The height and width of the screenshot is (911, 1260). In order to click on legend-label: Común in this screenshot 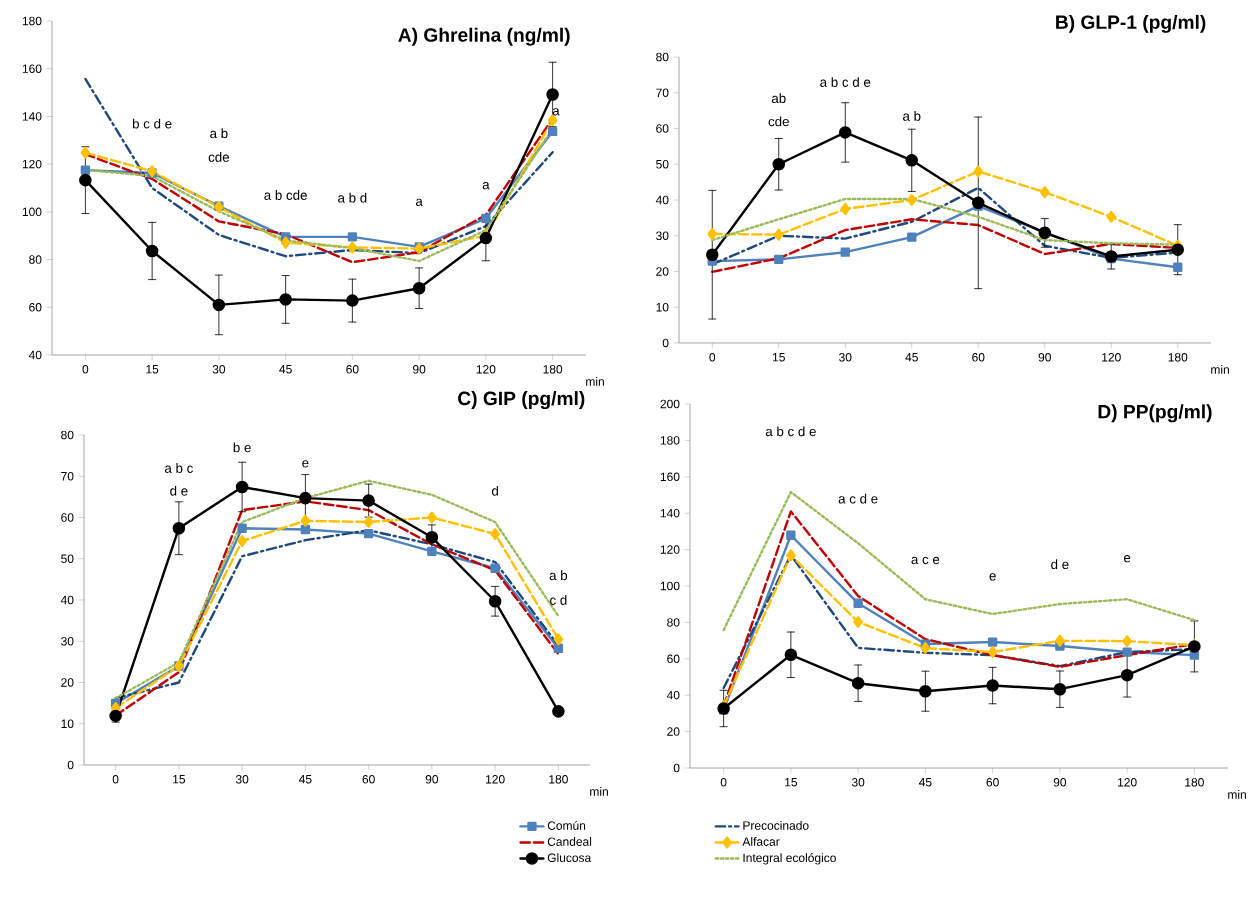, I will do `click(566, 825)`.